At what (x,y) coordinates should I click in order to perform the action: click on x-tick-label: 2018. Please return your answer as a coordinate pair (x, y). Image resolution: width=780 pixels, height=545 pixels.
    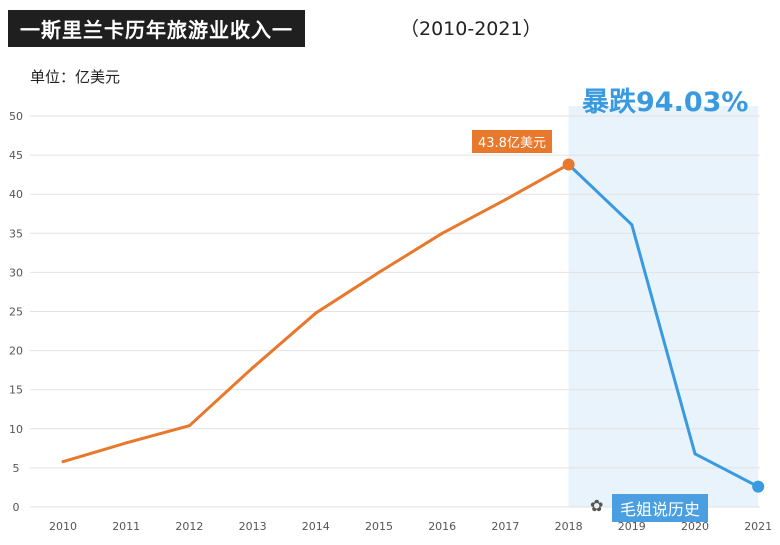
    Looking at the image, I should click on (569, 526).